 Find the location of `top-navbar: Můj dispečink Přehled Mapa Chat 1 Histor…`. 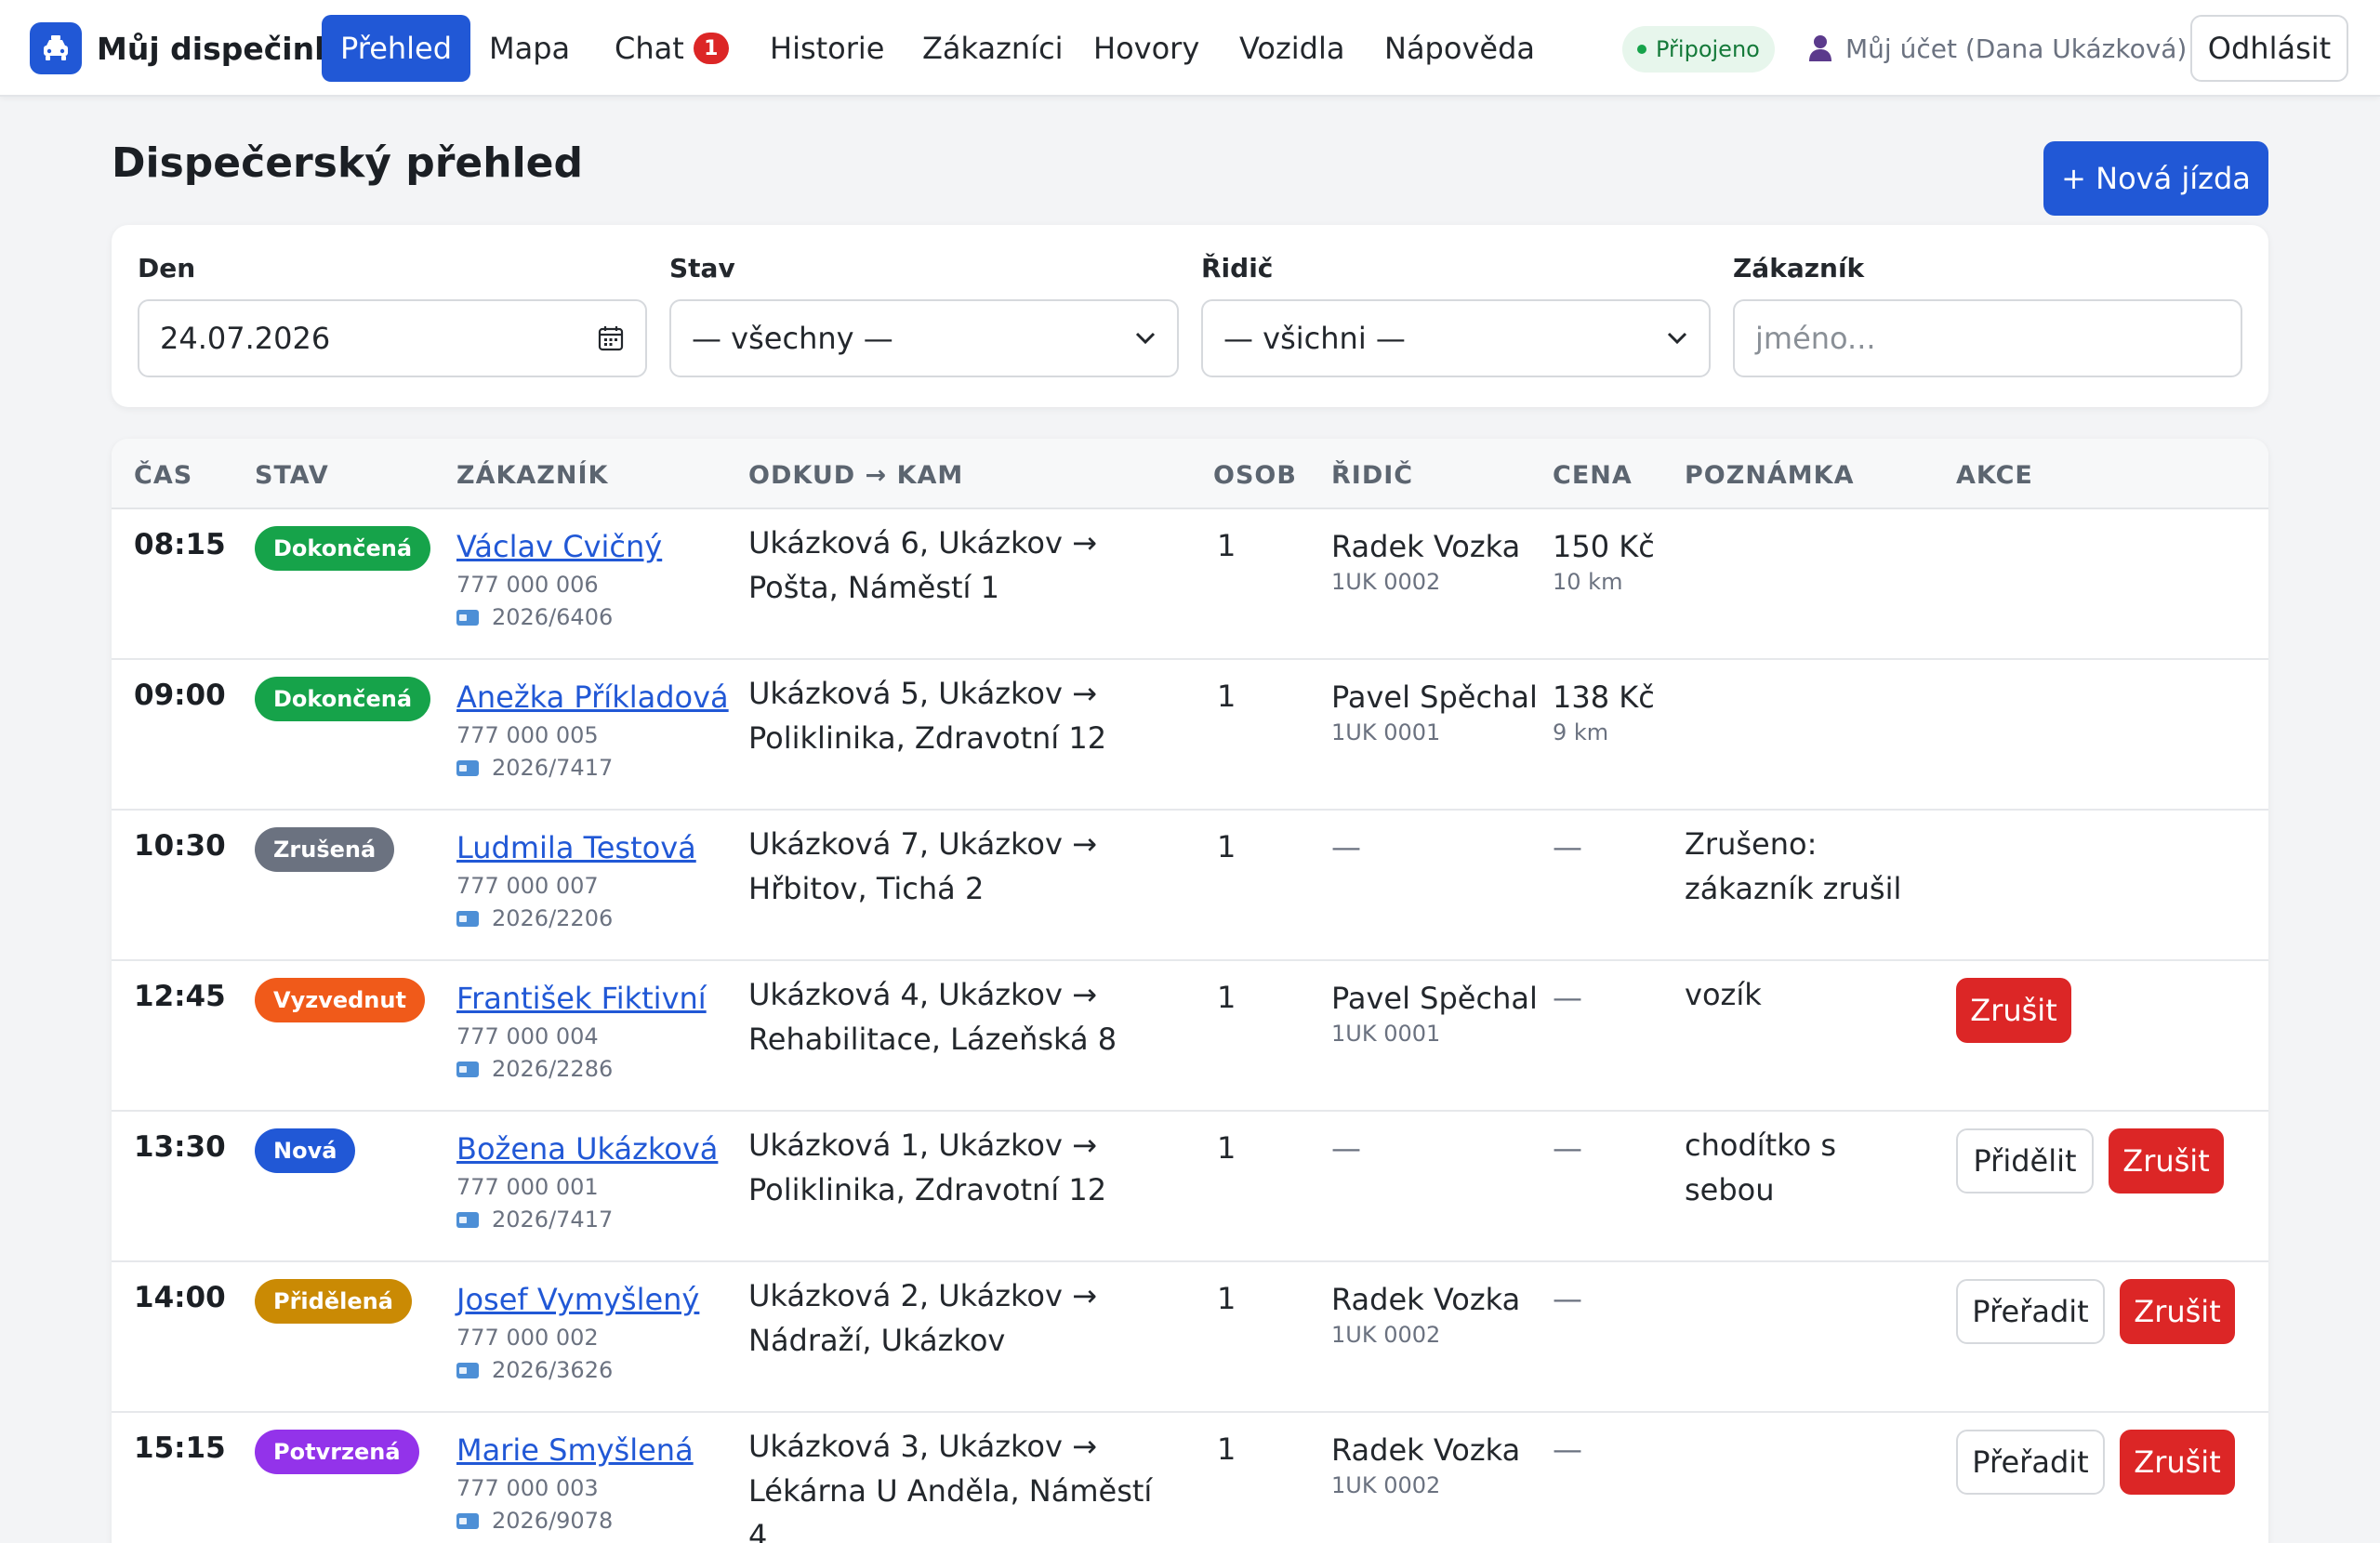

top-navbar: Můj dispečink Přehled Mapa Chat 1 Histor… is located at coordinates (1190, 48).